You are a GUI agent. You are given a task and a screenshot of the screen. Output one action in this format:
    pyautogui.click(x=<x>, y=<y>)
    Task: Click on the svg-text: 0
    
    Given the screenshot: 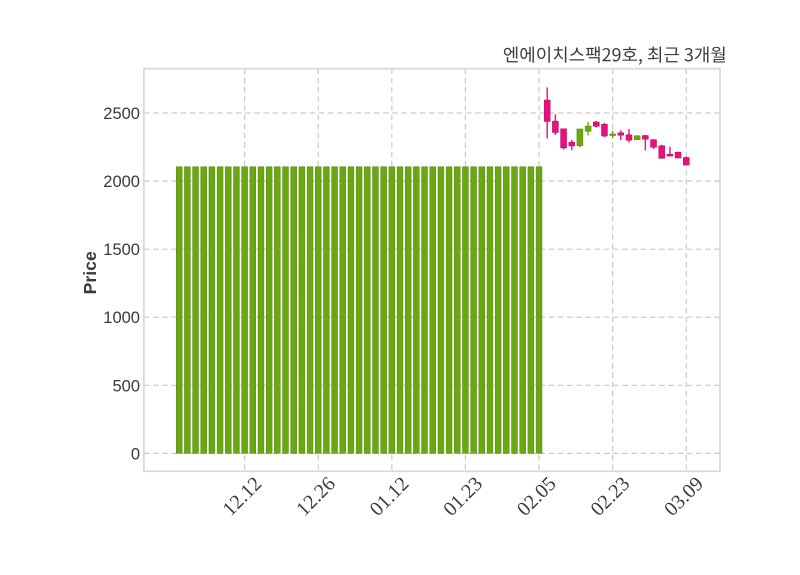 What is the action you would take?
    pyautogui.click(x=135, y=454)
    